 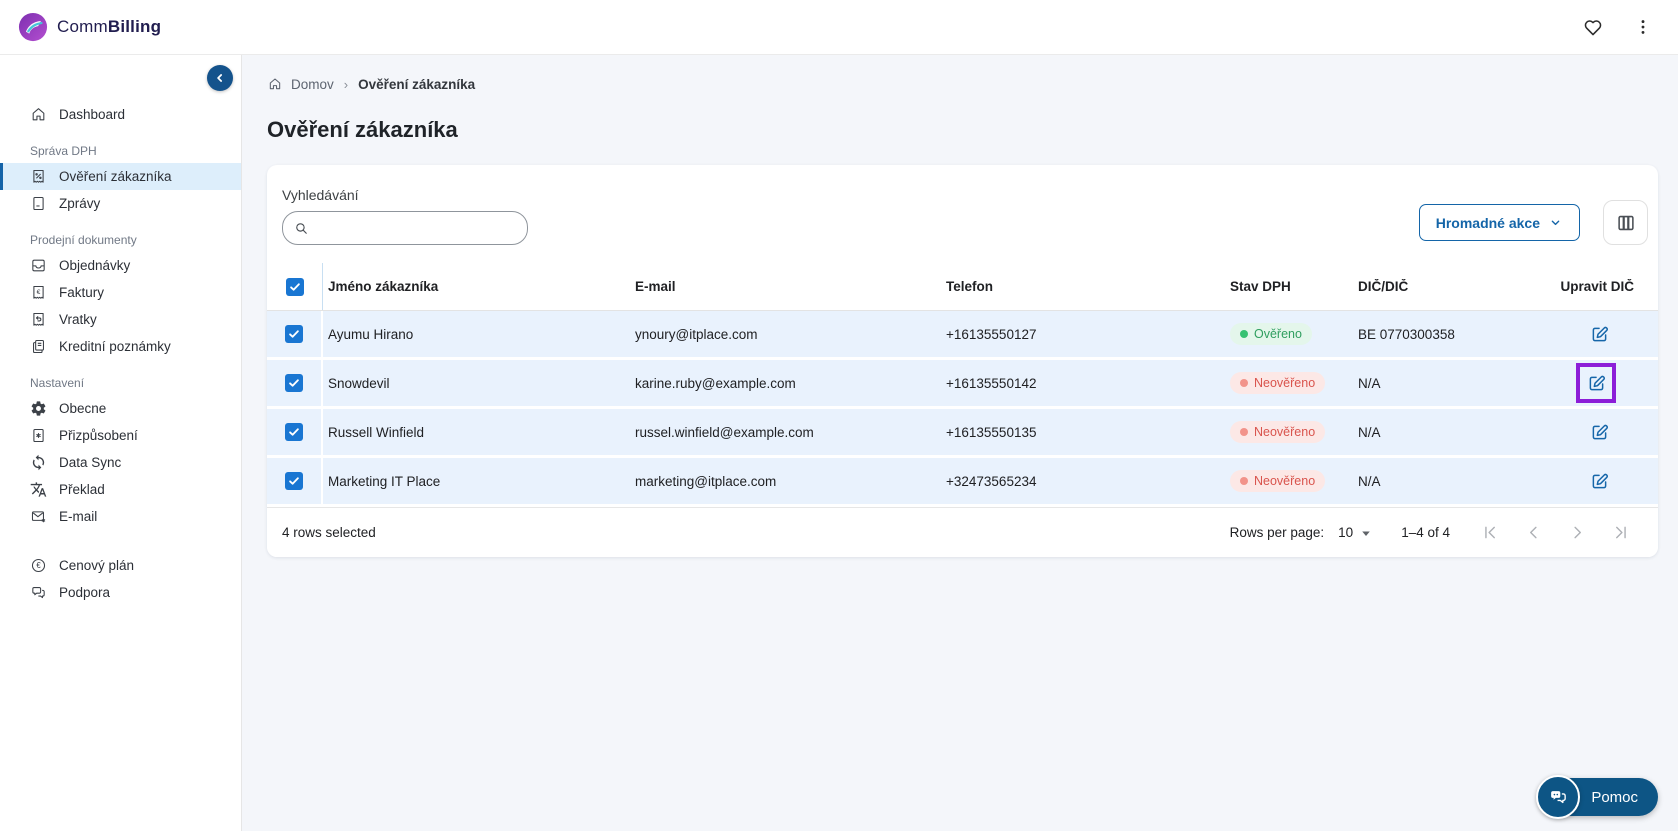 I want to click on last-page-button, so click(x=1621, y=533).